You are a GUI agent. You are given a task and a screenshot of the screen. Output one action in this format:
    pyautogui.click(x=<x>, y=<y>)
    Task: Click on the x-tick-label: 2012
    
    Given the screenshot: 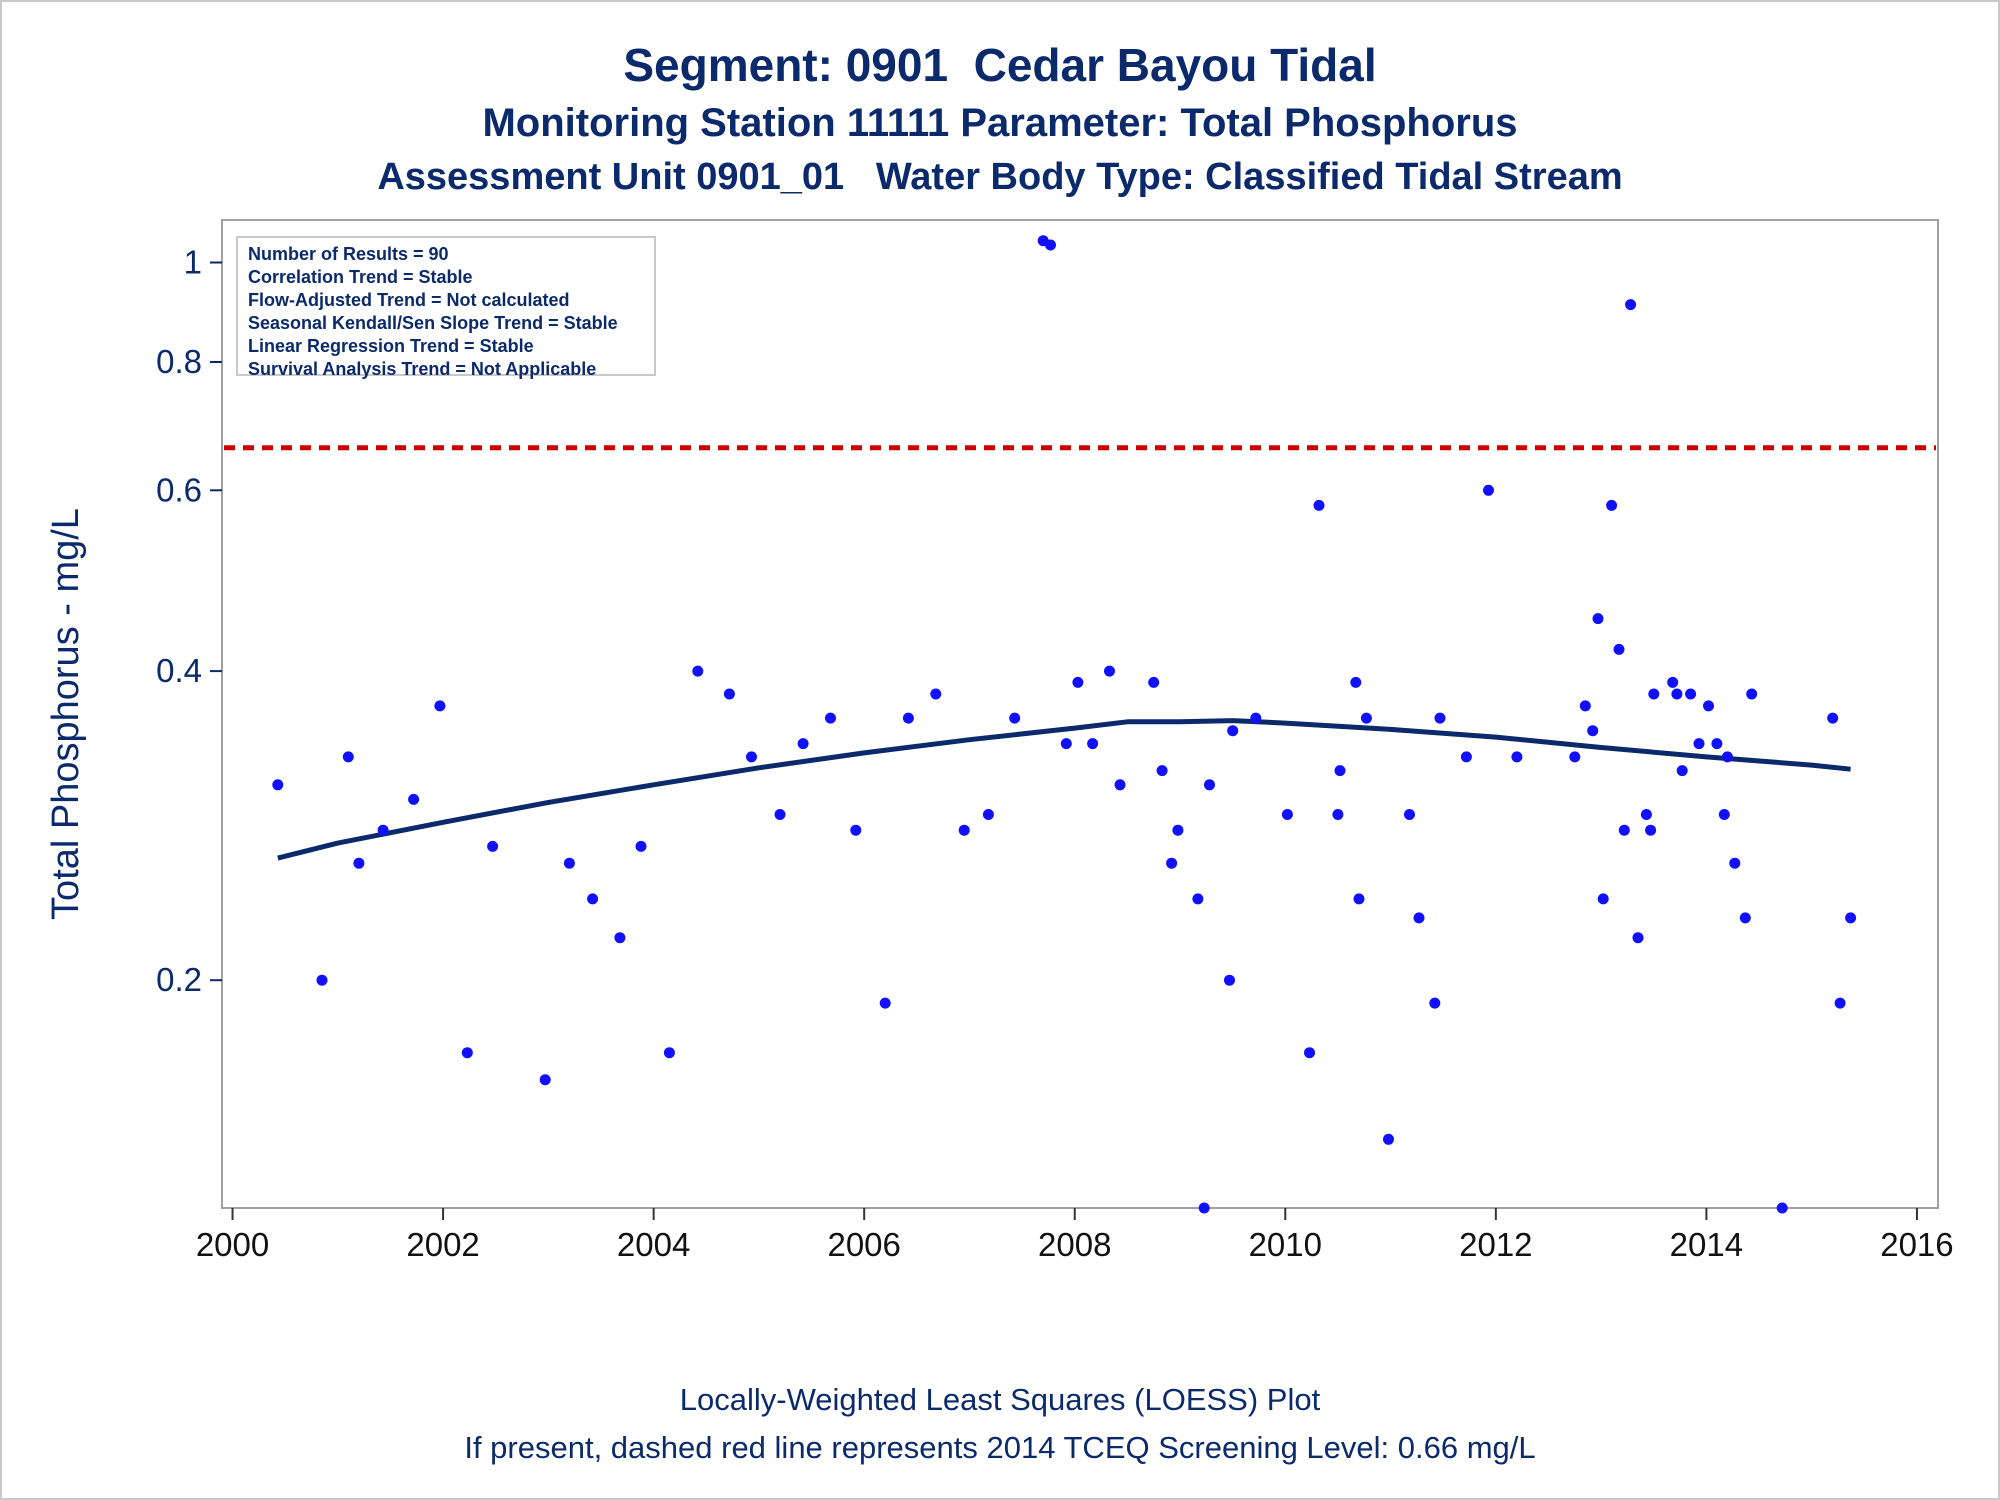 What is the action you would take?
    pyautogui.click(x=1495, y=1244)
    